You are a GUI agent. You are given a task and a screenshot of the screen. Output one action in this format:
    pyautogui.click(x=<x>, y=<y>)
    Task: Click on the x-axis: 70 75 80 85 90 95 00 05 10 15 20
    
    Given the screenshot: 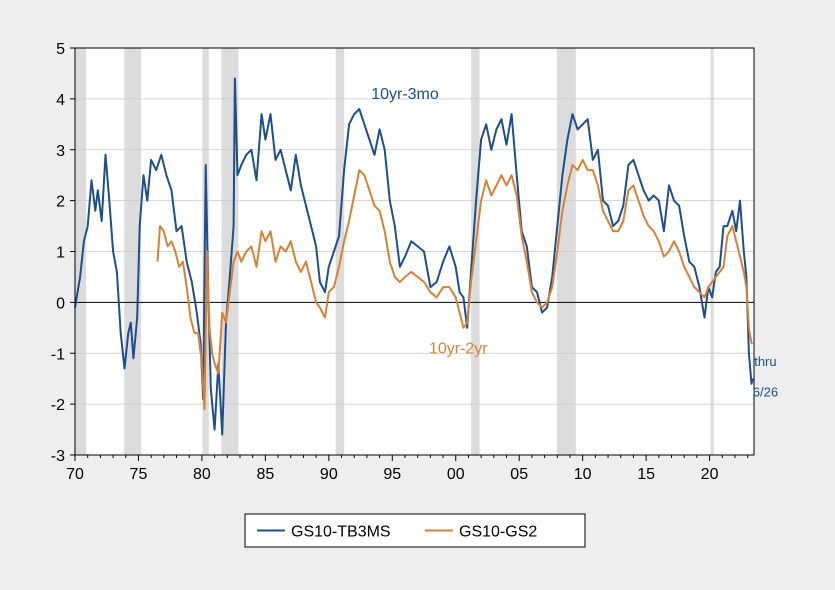 What is the action you would take?
    pyautogui.click(x=407, y=469)
    